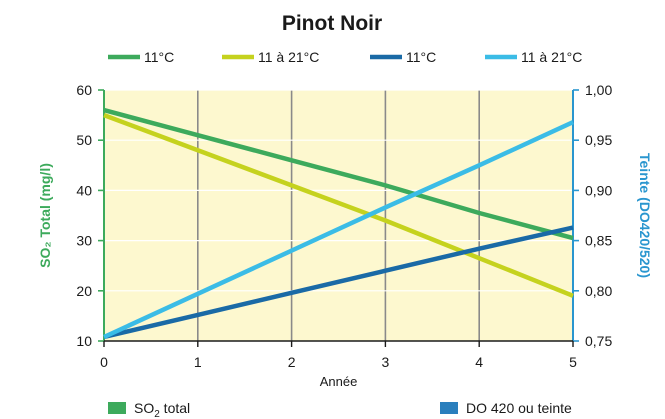 The image size is (665, 419). Describe the element at coordinates (84, 140) in the screenshot. I see `left-tick-label: 50` at that location.